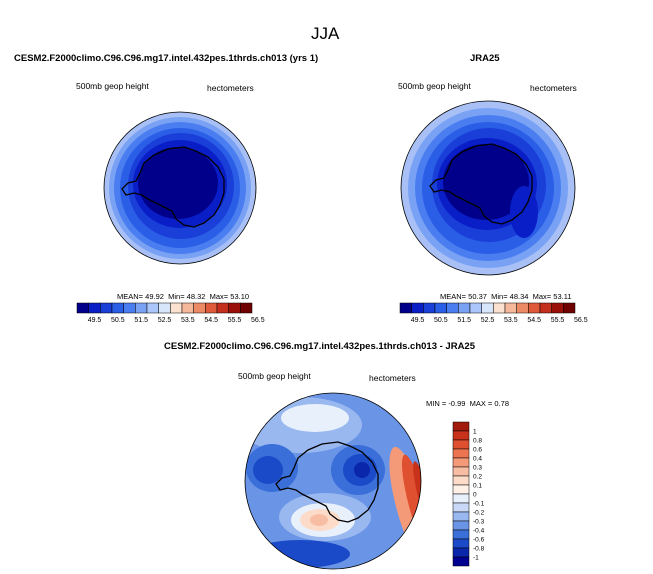 The width and height of the screenshot is (653, 574). What do you see at coordinates (479, 531) in the screenshot?
I see `panel-3-colorbar-tick-label: -0.4` at bounding box center [479, 531].